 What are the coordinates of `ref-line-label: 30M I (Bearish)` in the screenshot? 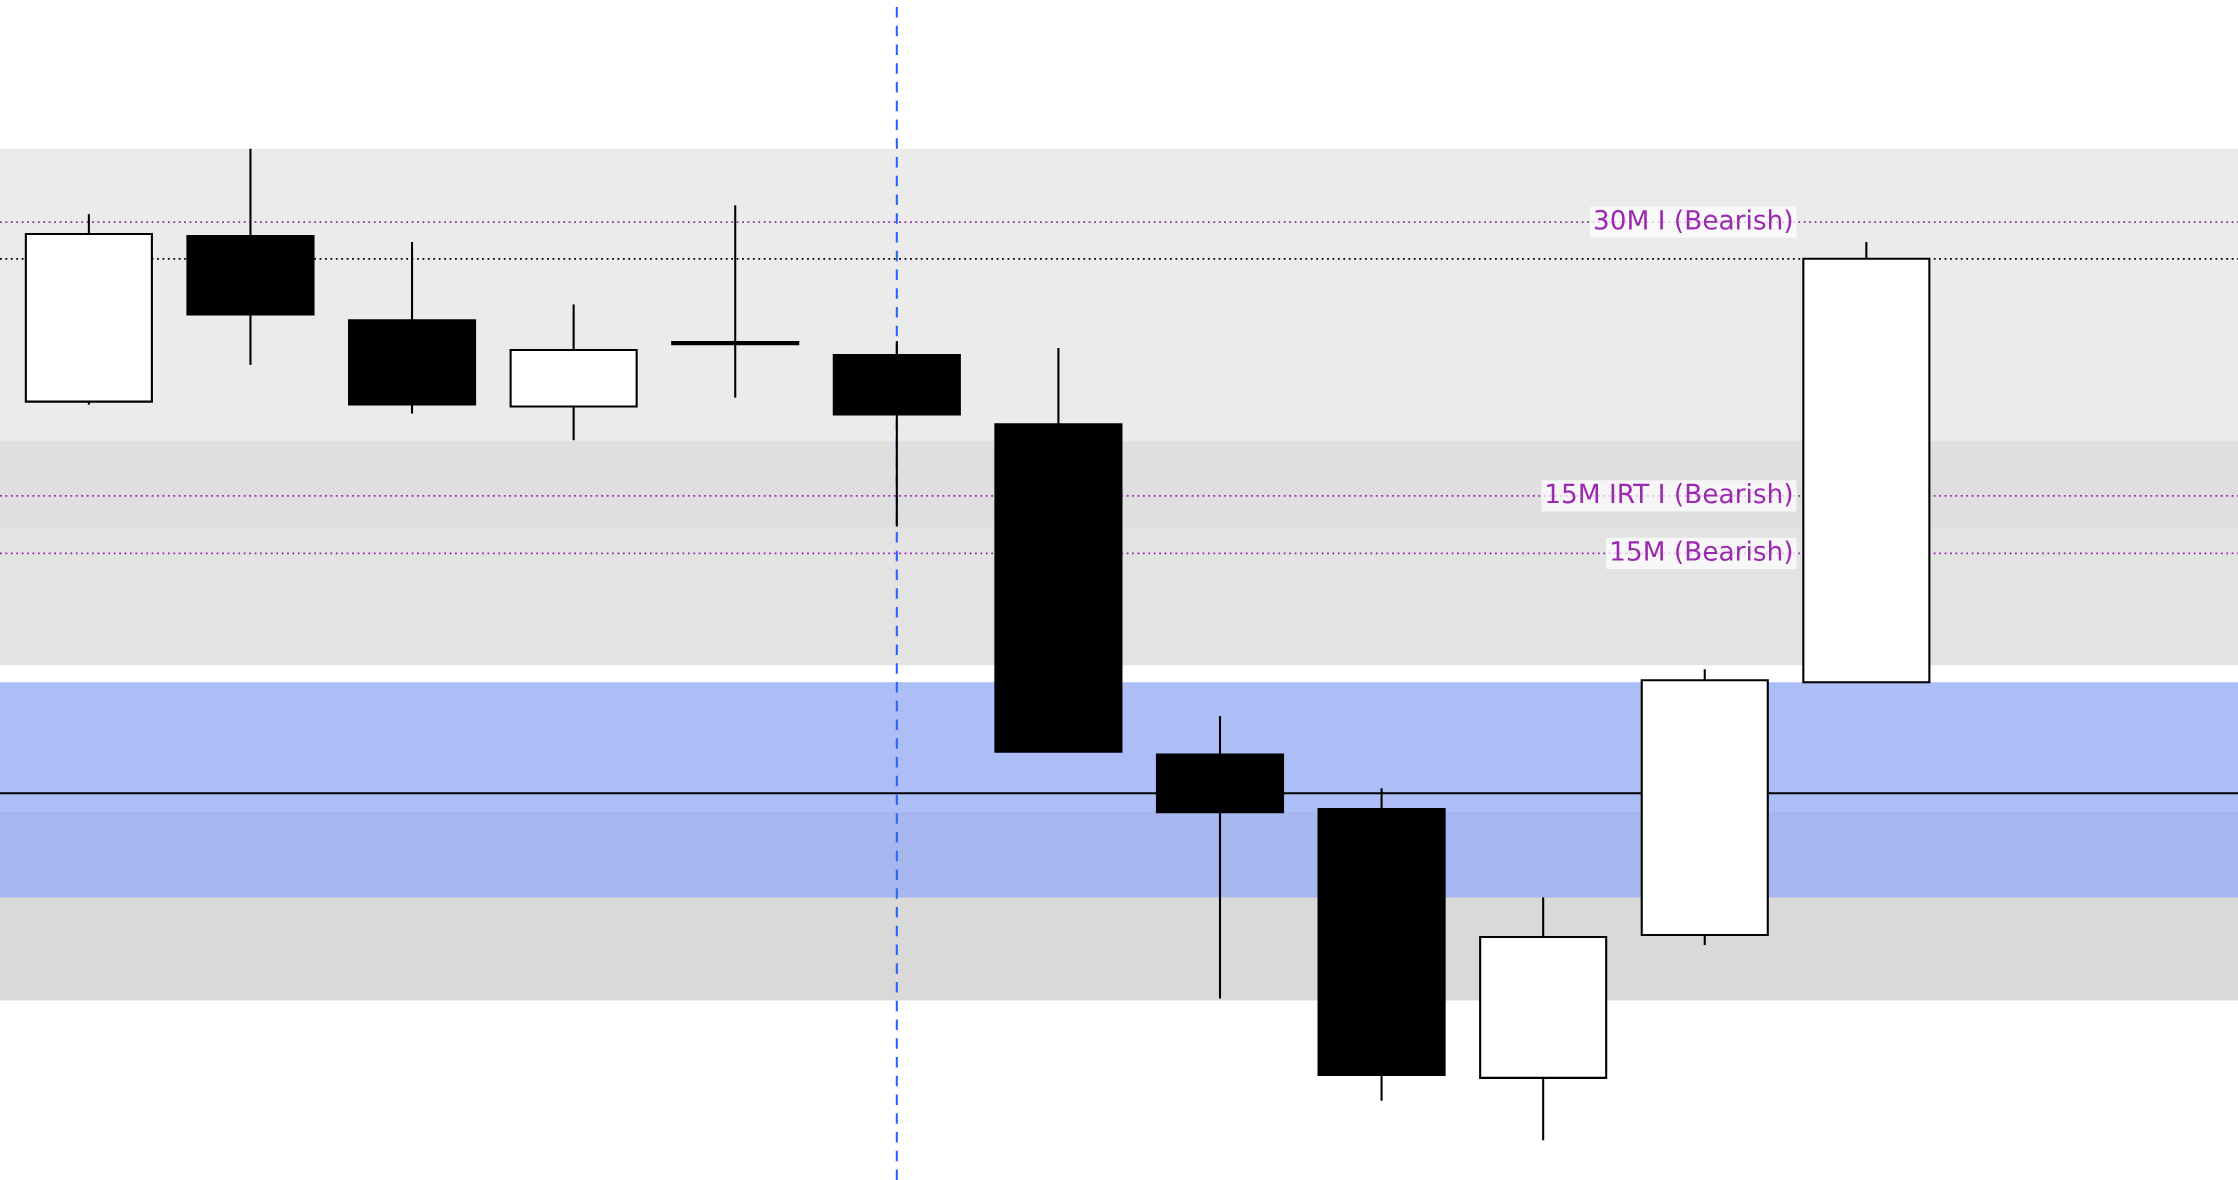 It's located at (1693, 221).